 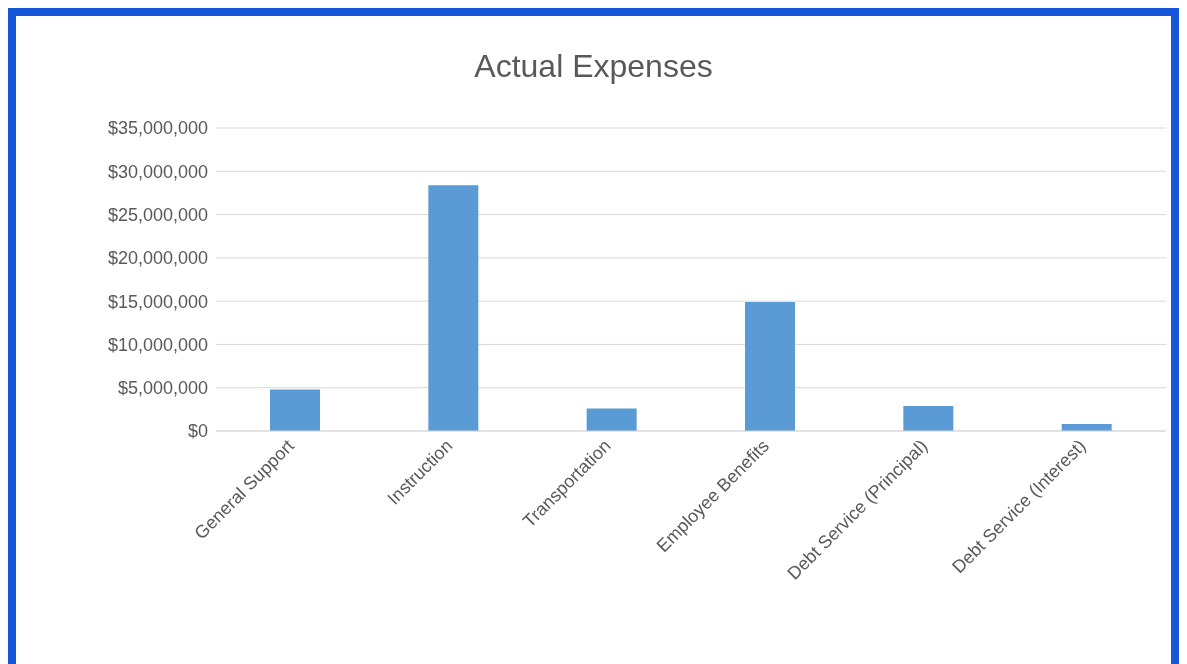 I want to click on y-tick-label: $30,000,000, so click(x=157, y=171).